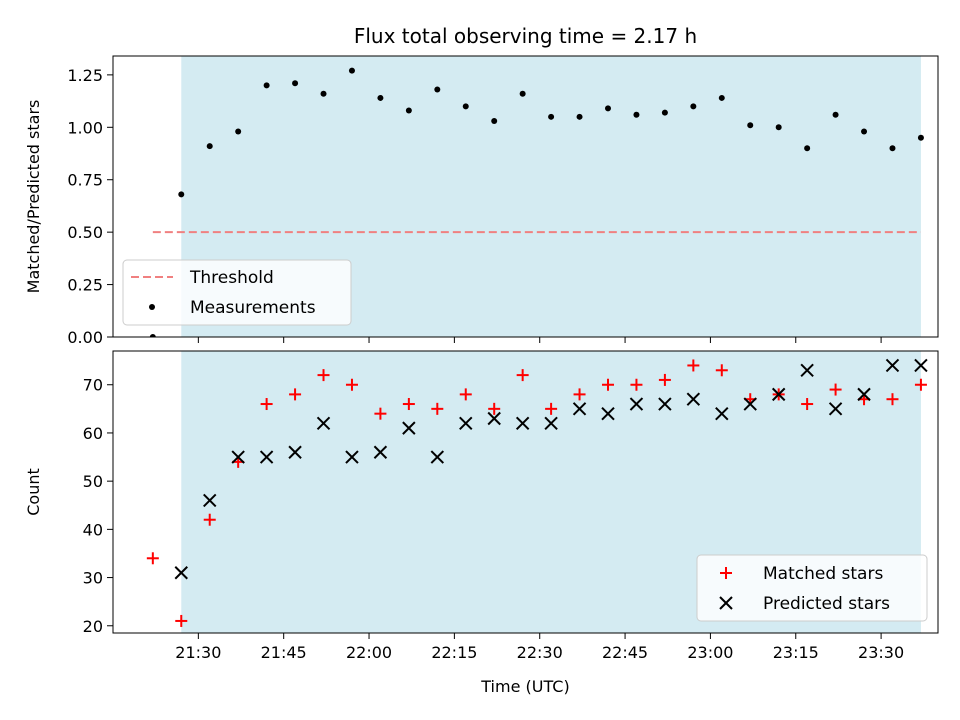 This screenshot has width=960, height=720. I want to click on y-tick-label: 0.25, so click(85, 285).